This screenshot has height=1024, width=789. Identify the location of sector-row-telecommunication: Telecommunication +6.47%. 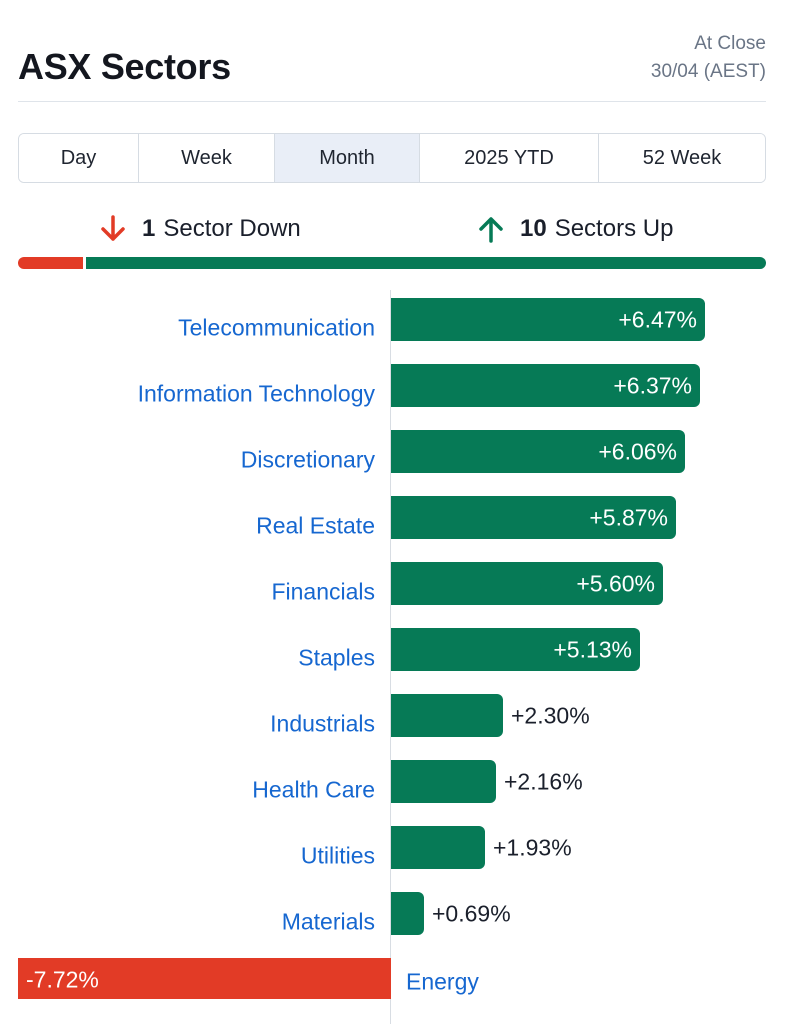
(394, 323).